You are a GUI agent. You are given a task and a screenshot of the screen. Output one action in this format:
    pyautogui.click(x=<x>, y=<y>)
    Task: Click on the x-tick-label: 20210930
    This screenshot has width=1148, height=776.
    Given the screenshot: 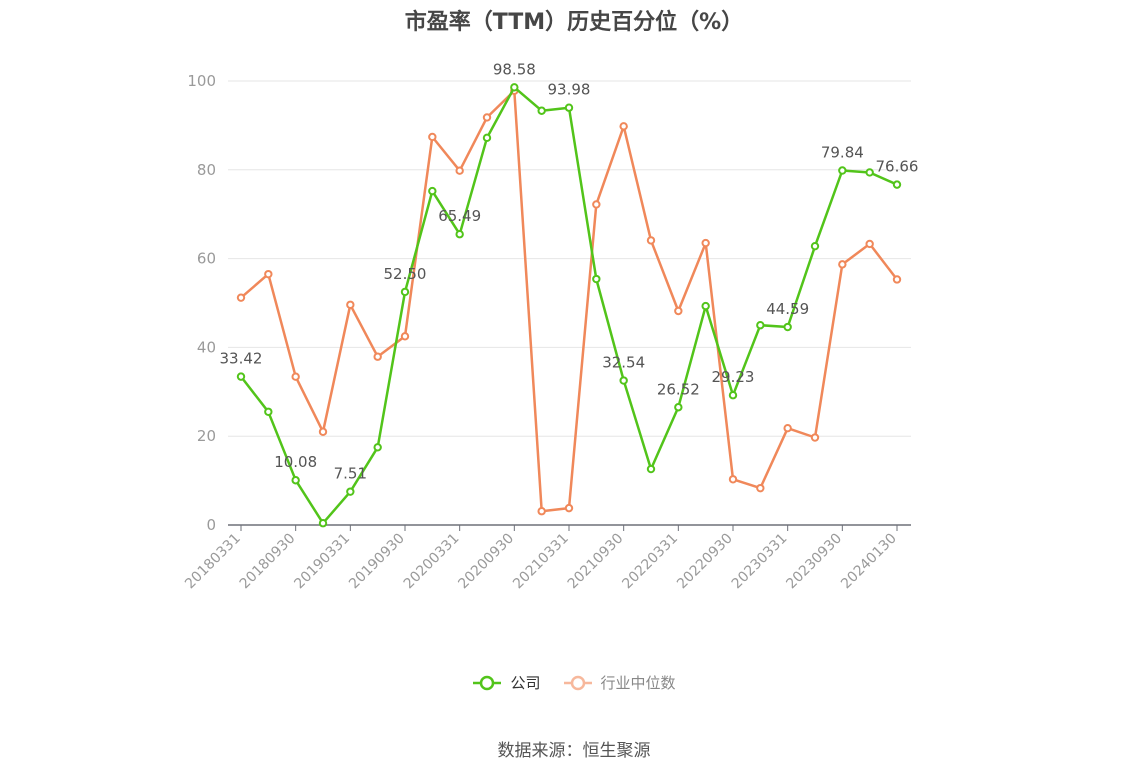 What is the action you would take?
    pyautogui.click(x=596, y=562)
    